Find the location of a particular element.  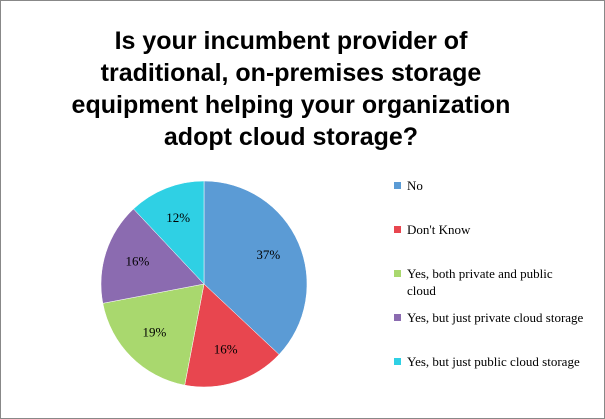

legend-entry: Yes, but just private cloud storage is located at coordinates (489, 331).